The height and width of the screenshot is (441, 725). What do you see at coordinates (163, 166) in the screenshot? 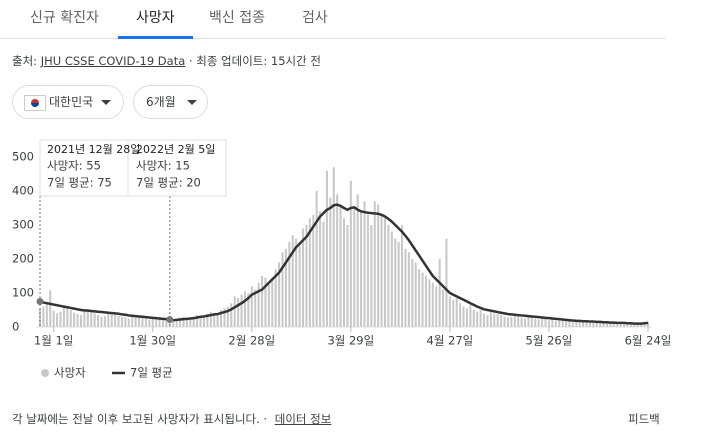
I see `tooltip-deaths: 사망자: 15` at bounding box center [163, 166].